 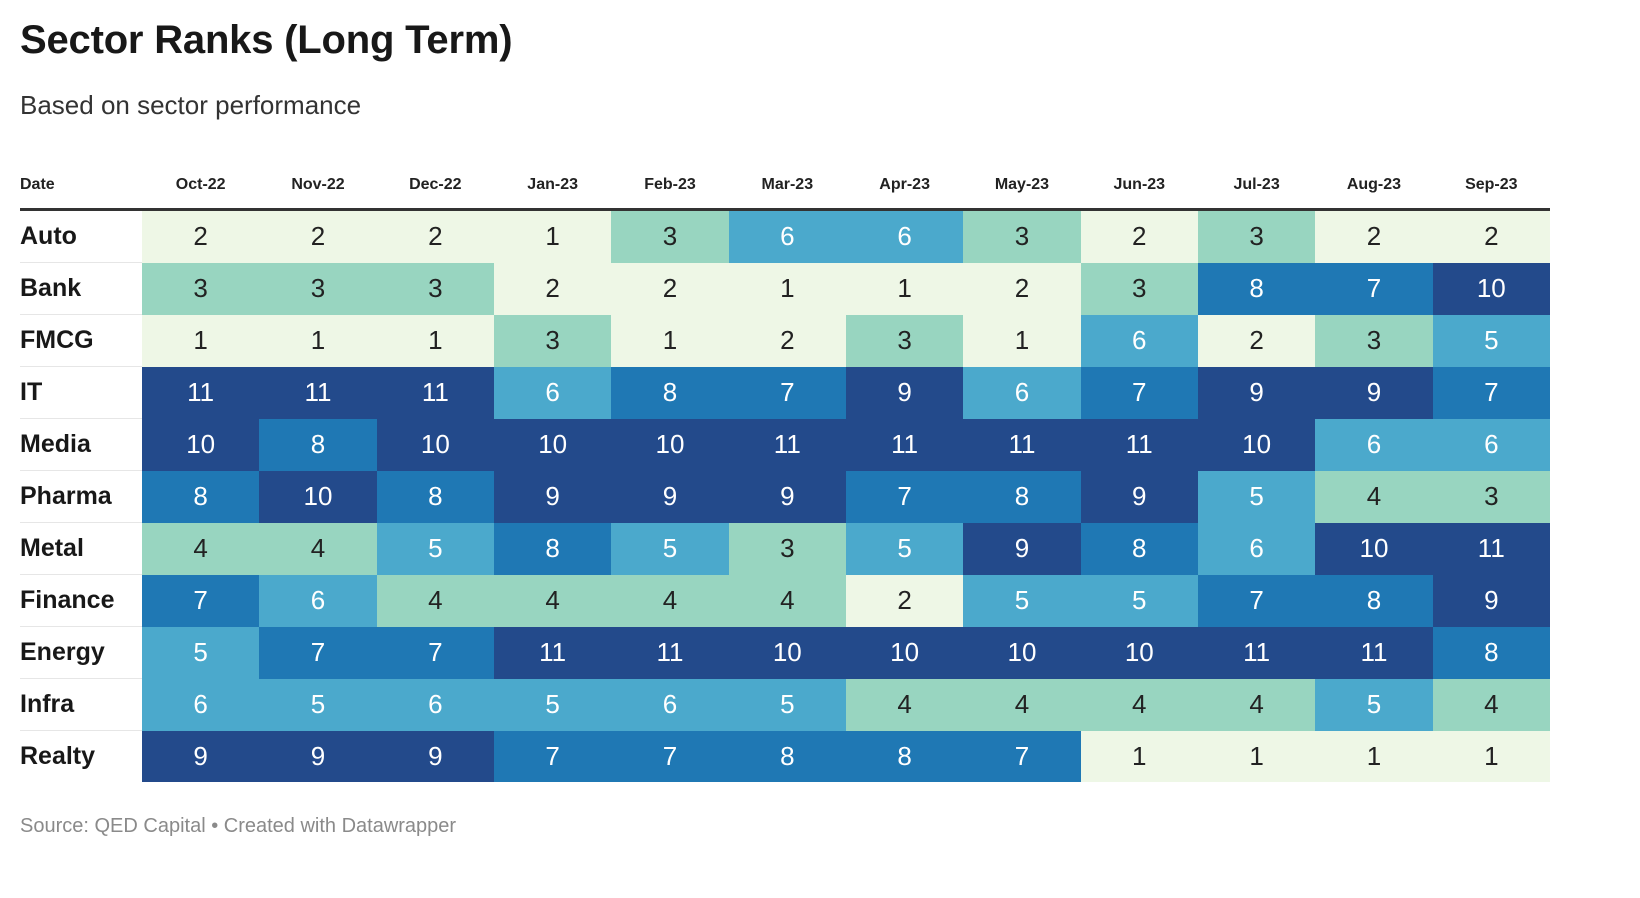 I want to click on row-label: Bank, so click(x=81, y=288).